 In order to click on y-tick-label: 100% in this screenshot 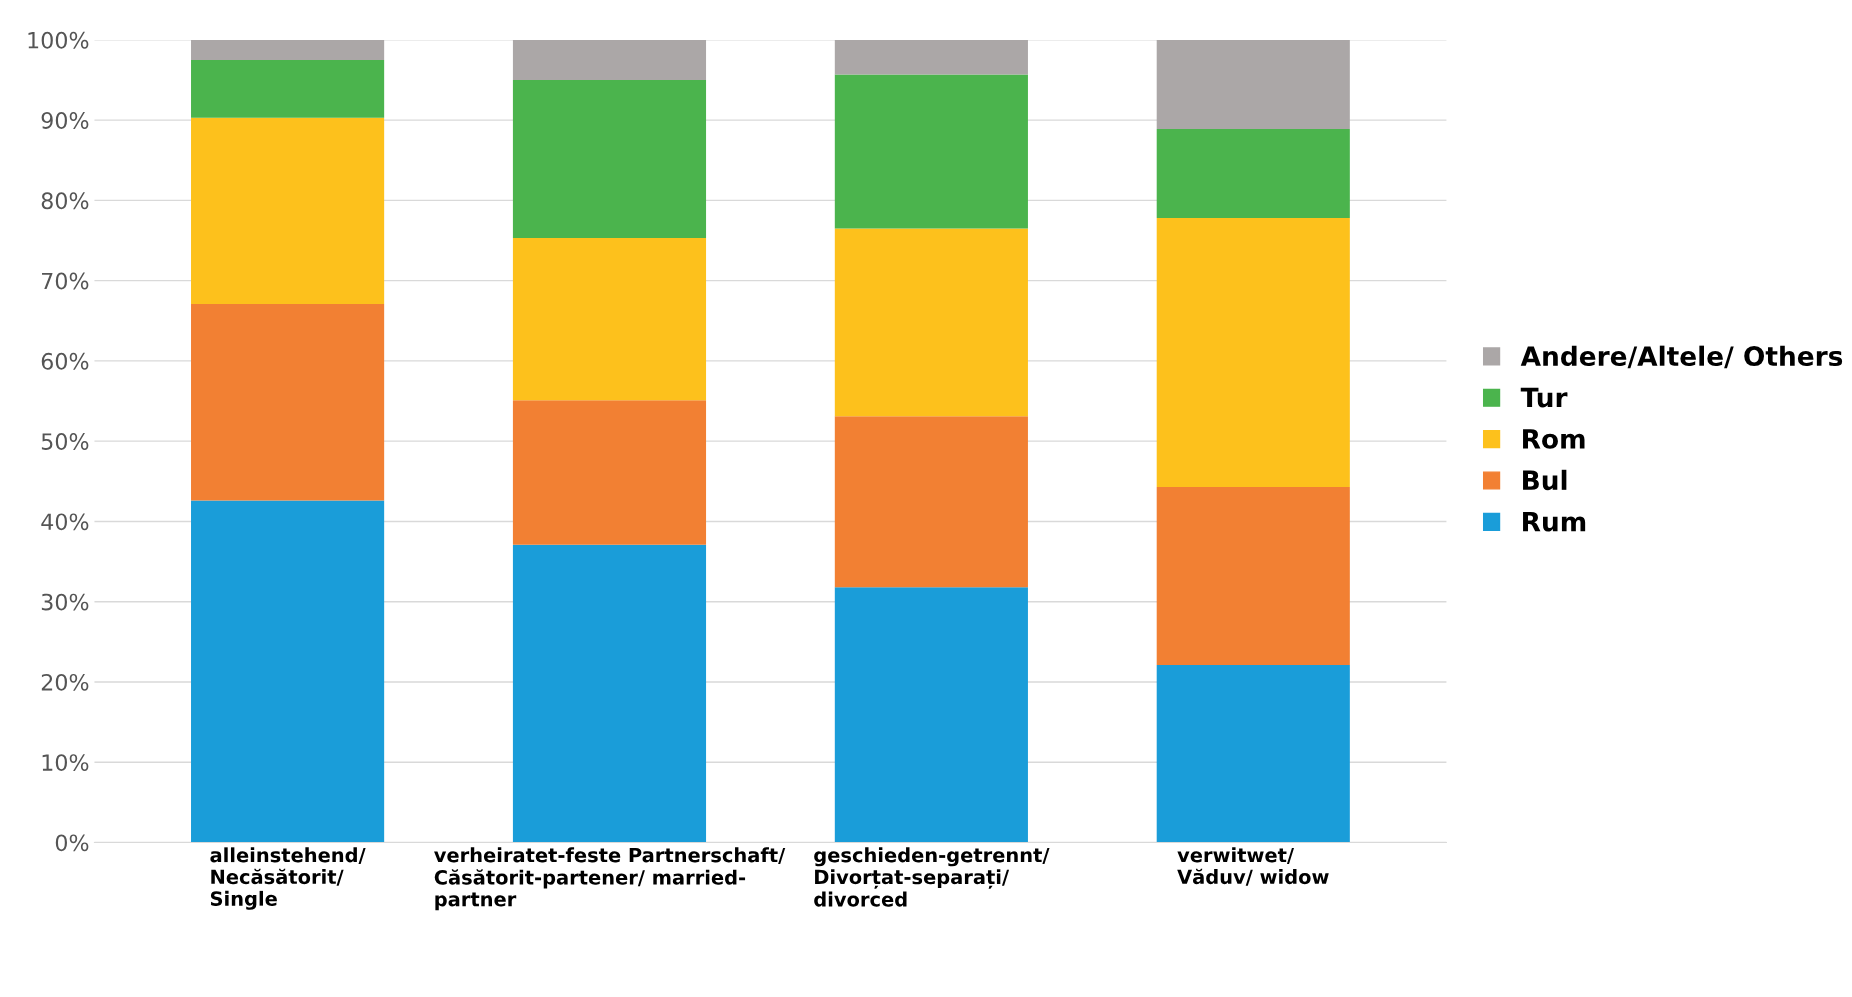, I will do `click(58, 40)`.